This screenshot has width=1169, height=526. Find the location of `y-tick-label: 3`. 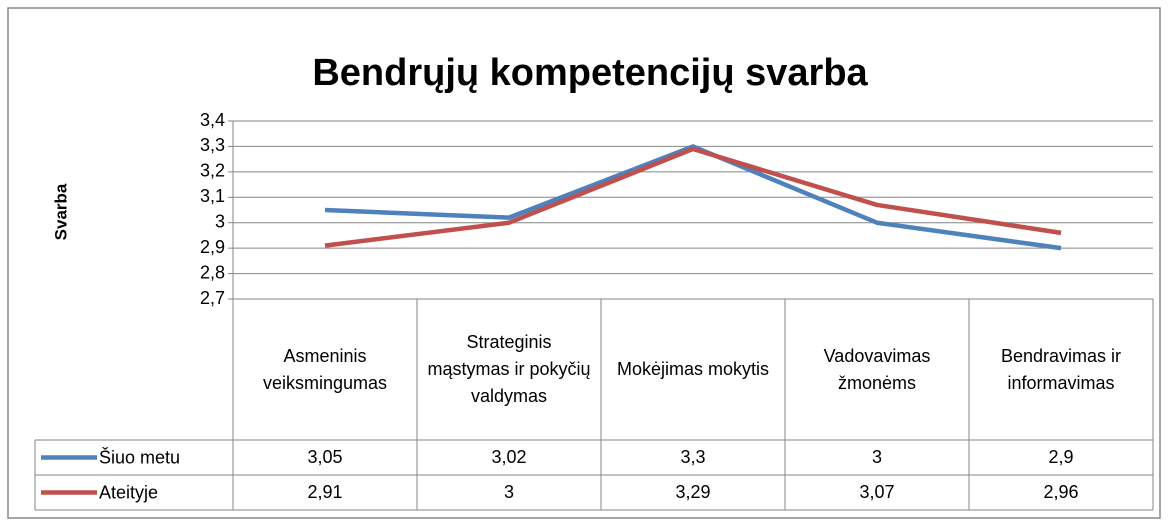

y-tick-label: 3 is located at coordinates (220, 221).